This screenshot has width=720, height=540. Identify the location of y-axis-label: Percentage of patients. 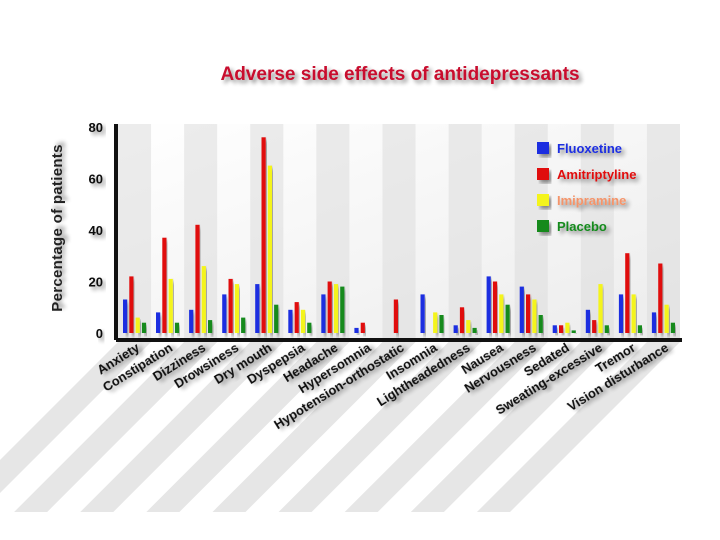
(57, 227).